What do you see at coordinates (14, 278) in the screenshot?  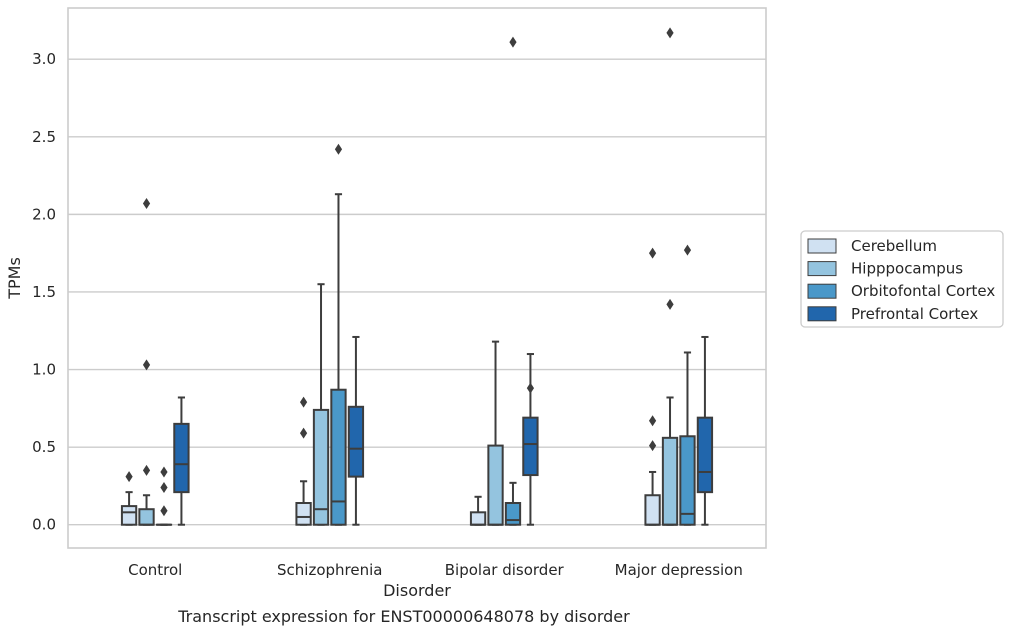 I see `y-axis-title: TPMs` at bounding box center [14, 278].